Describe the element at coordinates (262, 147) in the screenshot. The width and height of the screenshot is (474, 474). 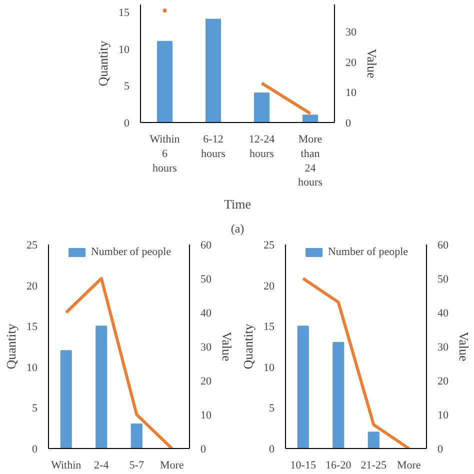
I see `x-tick-label: 12-24 hours` at that location.